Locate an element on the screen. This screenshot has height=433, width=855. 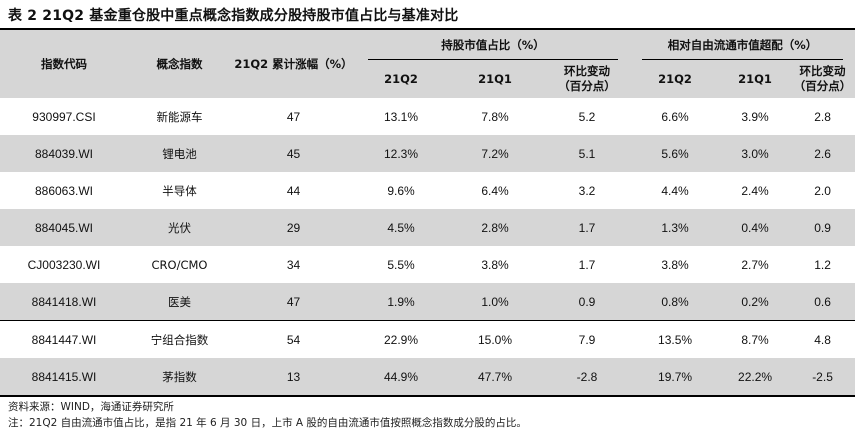
source-note: 资料来源：WIND，海通证券研究所 is located at coordinates (91, 407).